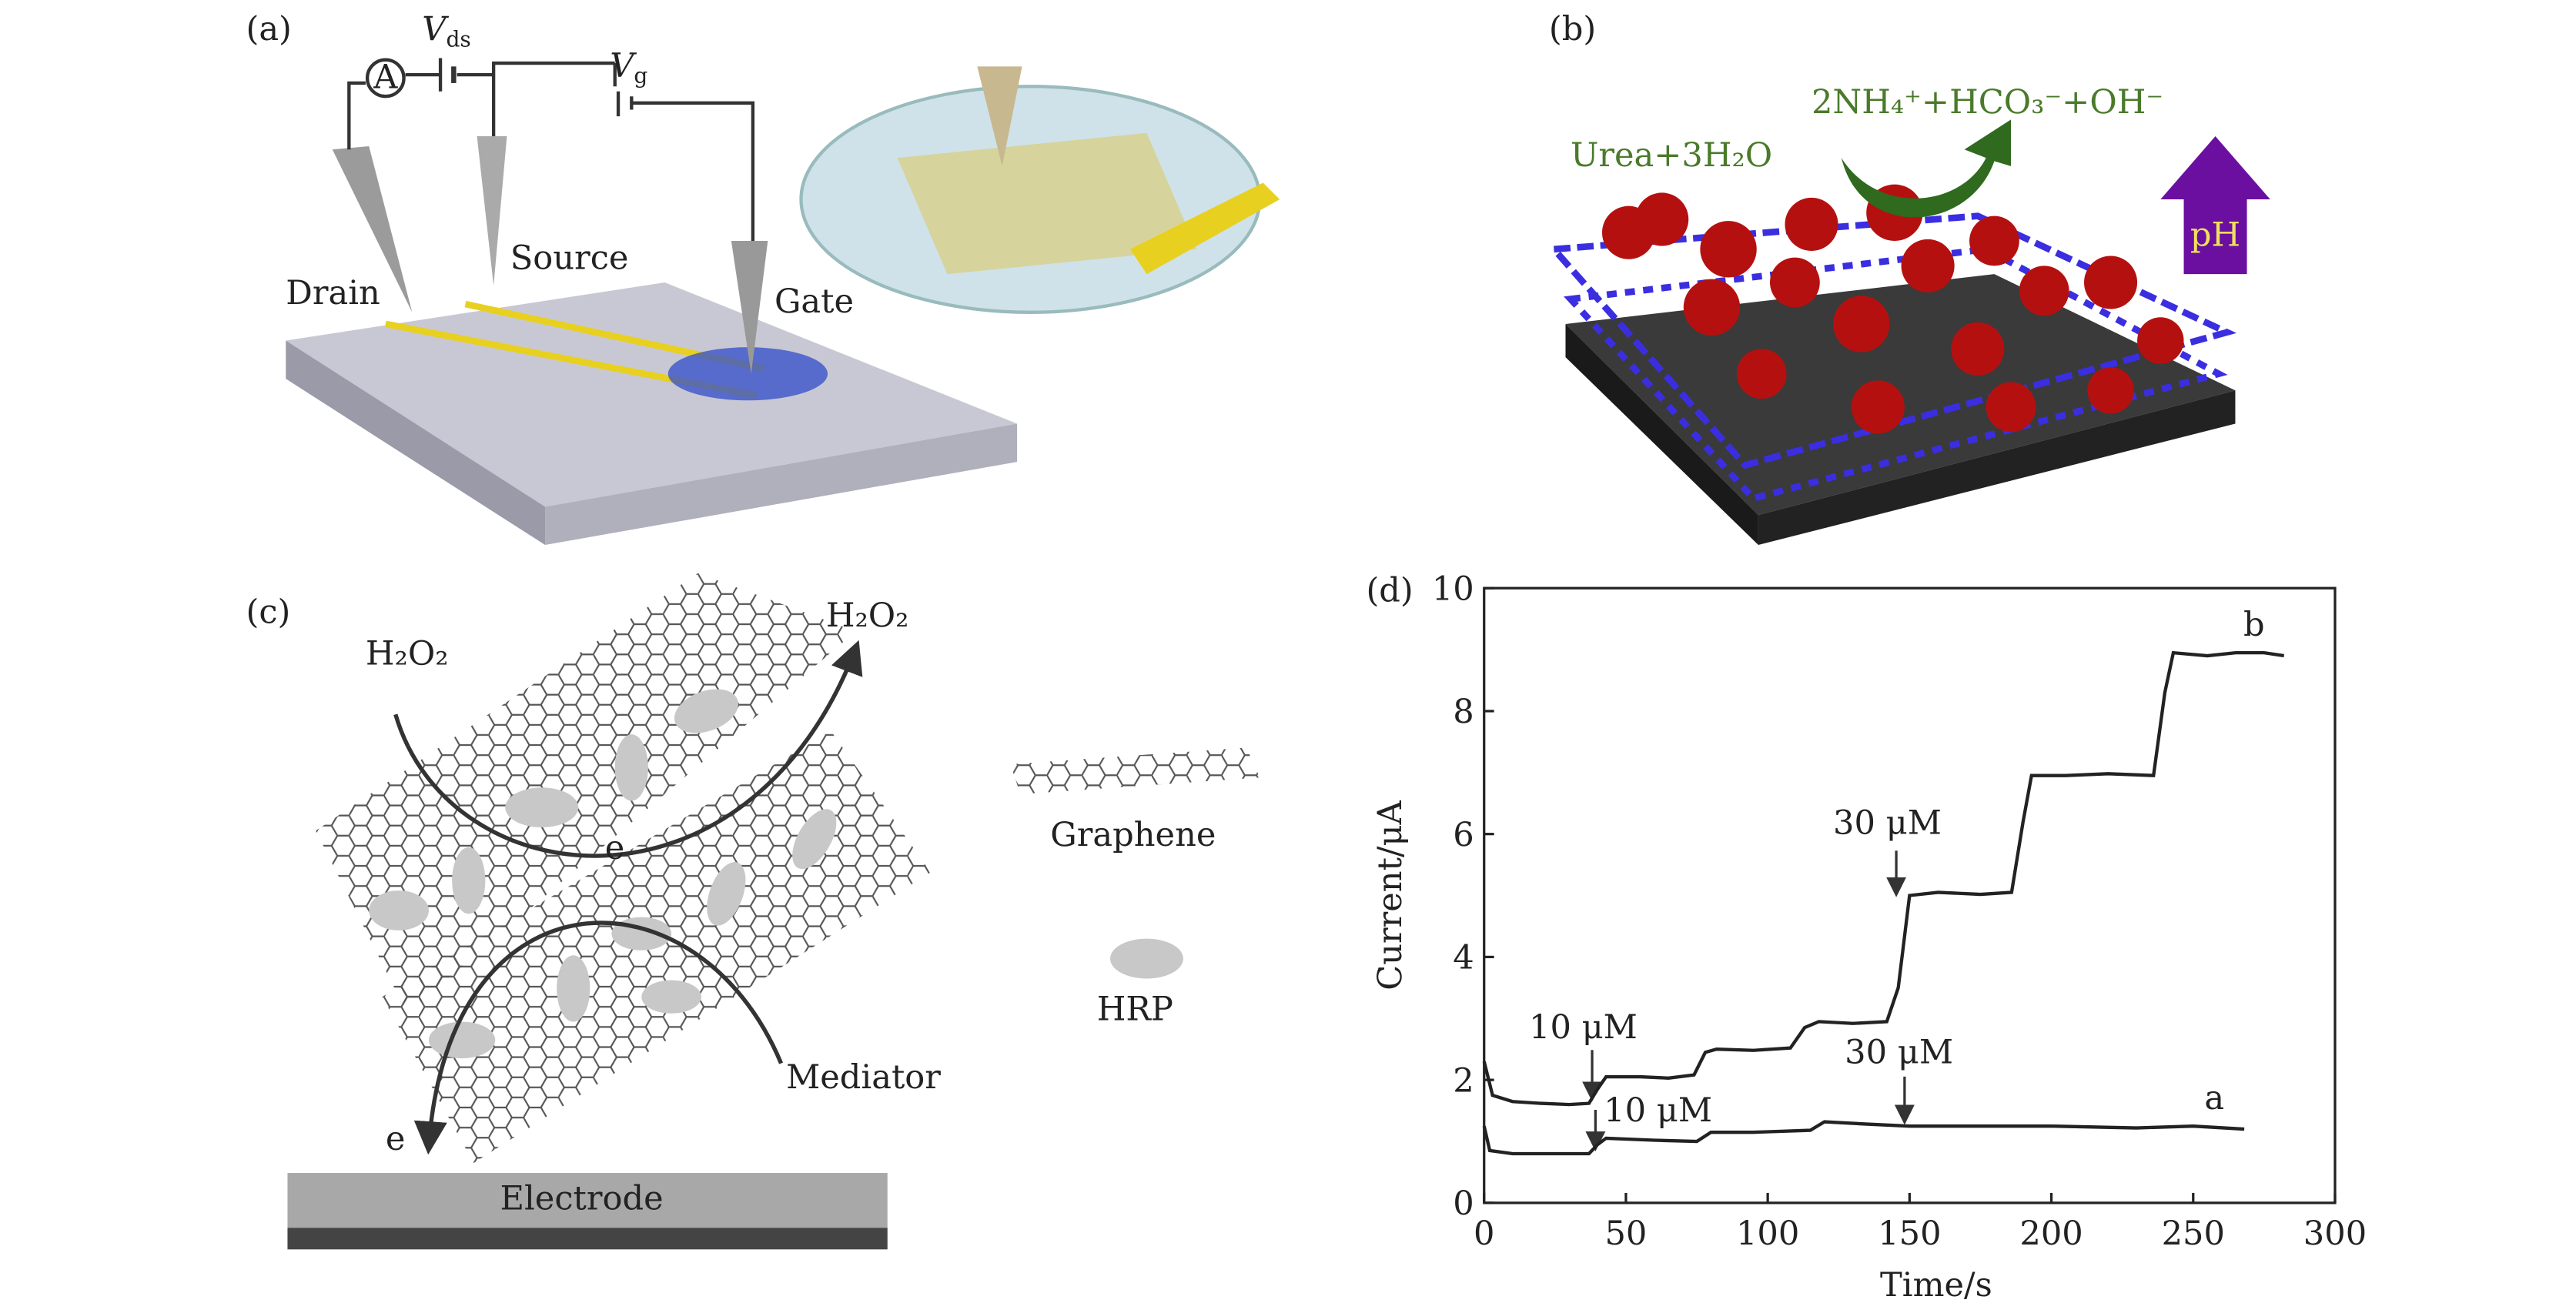 Image resolution: width=2576 pixels, height=1303 pixels. I want to click on panel-label: (d), so click(1390, 590).